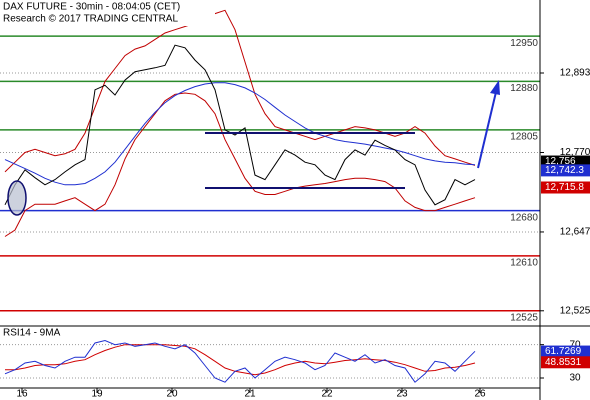  What do you see at coordinates (90, 19) in the screenshot?
I see `chart-subtitle: Research © 2017 TRADING CENTRAL` at bounding box center [90, 19].